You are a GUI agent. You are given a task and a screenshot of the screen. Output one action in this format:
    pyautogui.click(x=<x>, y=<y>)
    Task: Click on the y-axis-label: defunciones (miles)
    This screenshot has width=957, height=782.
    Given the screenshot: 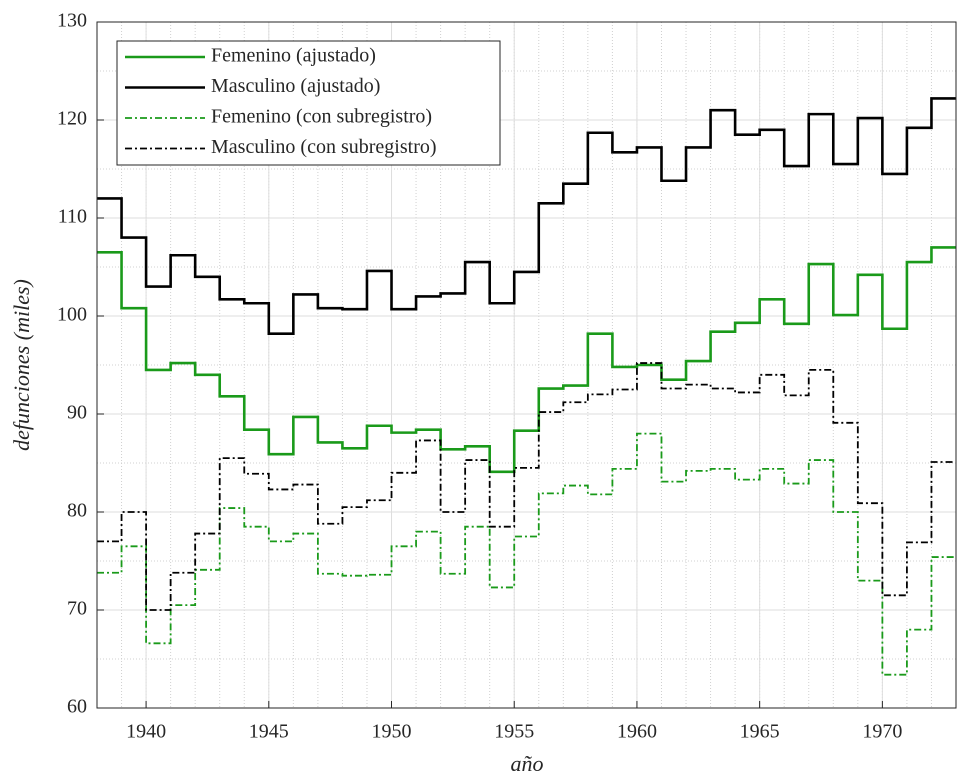 What is the action you would take?
    pyautogui.click(x=21, y=365)
    